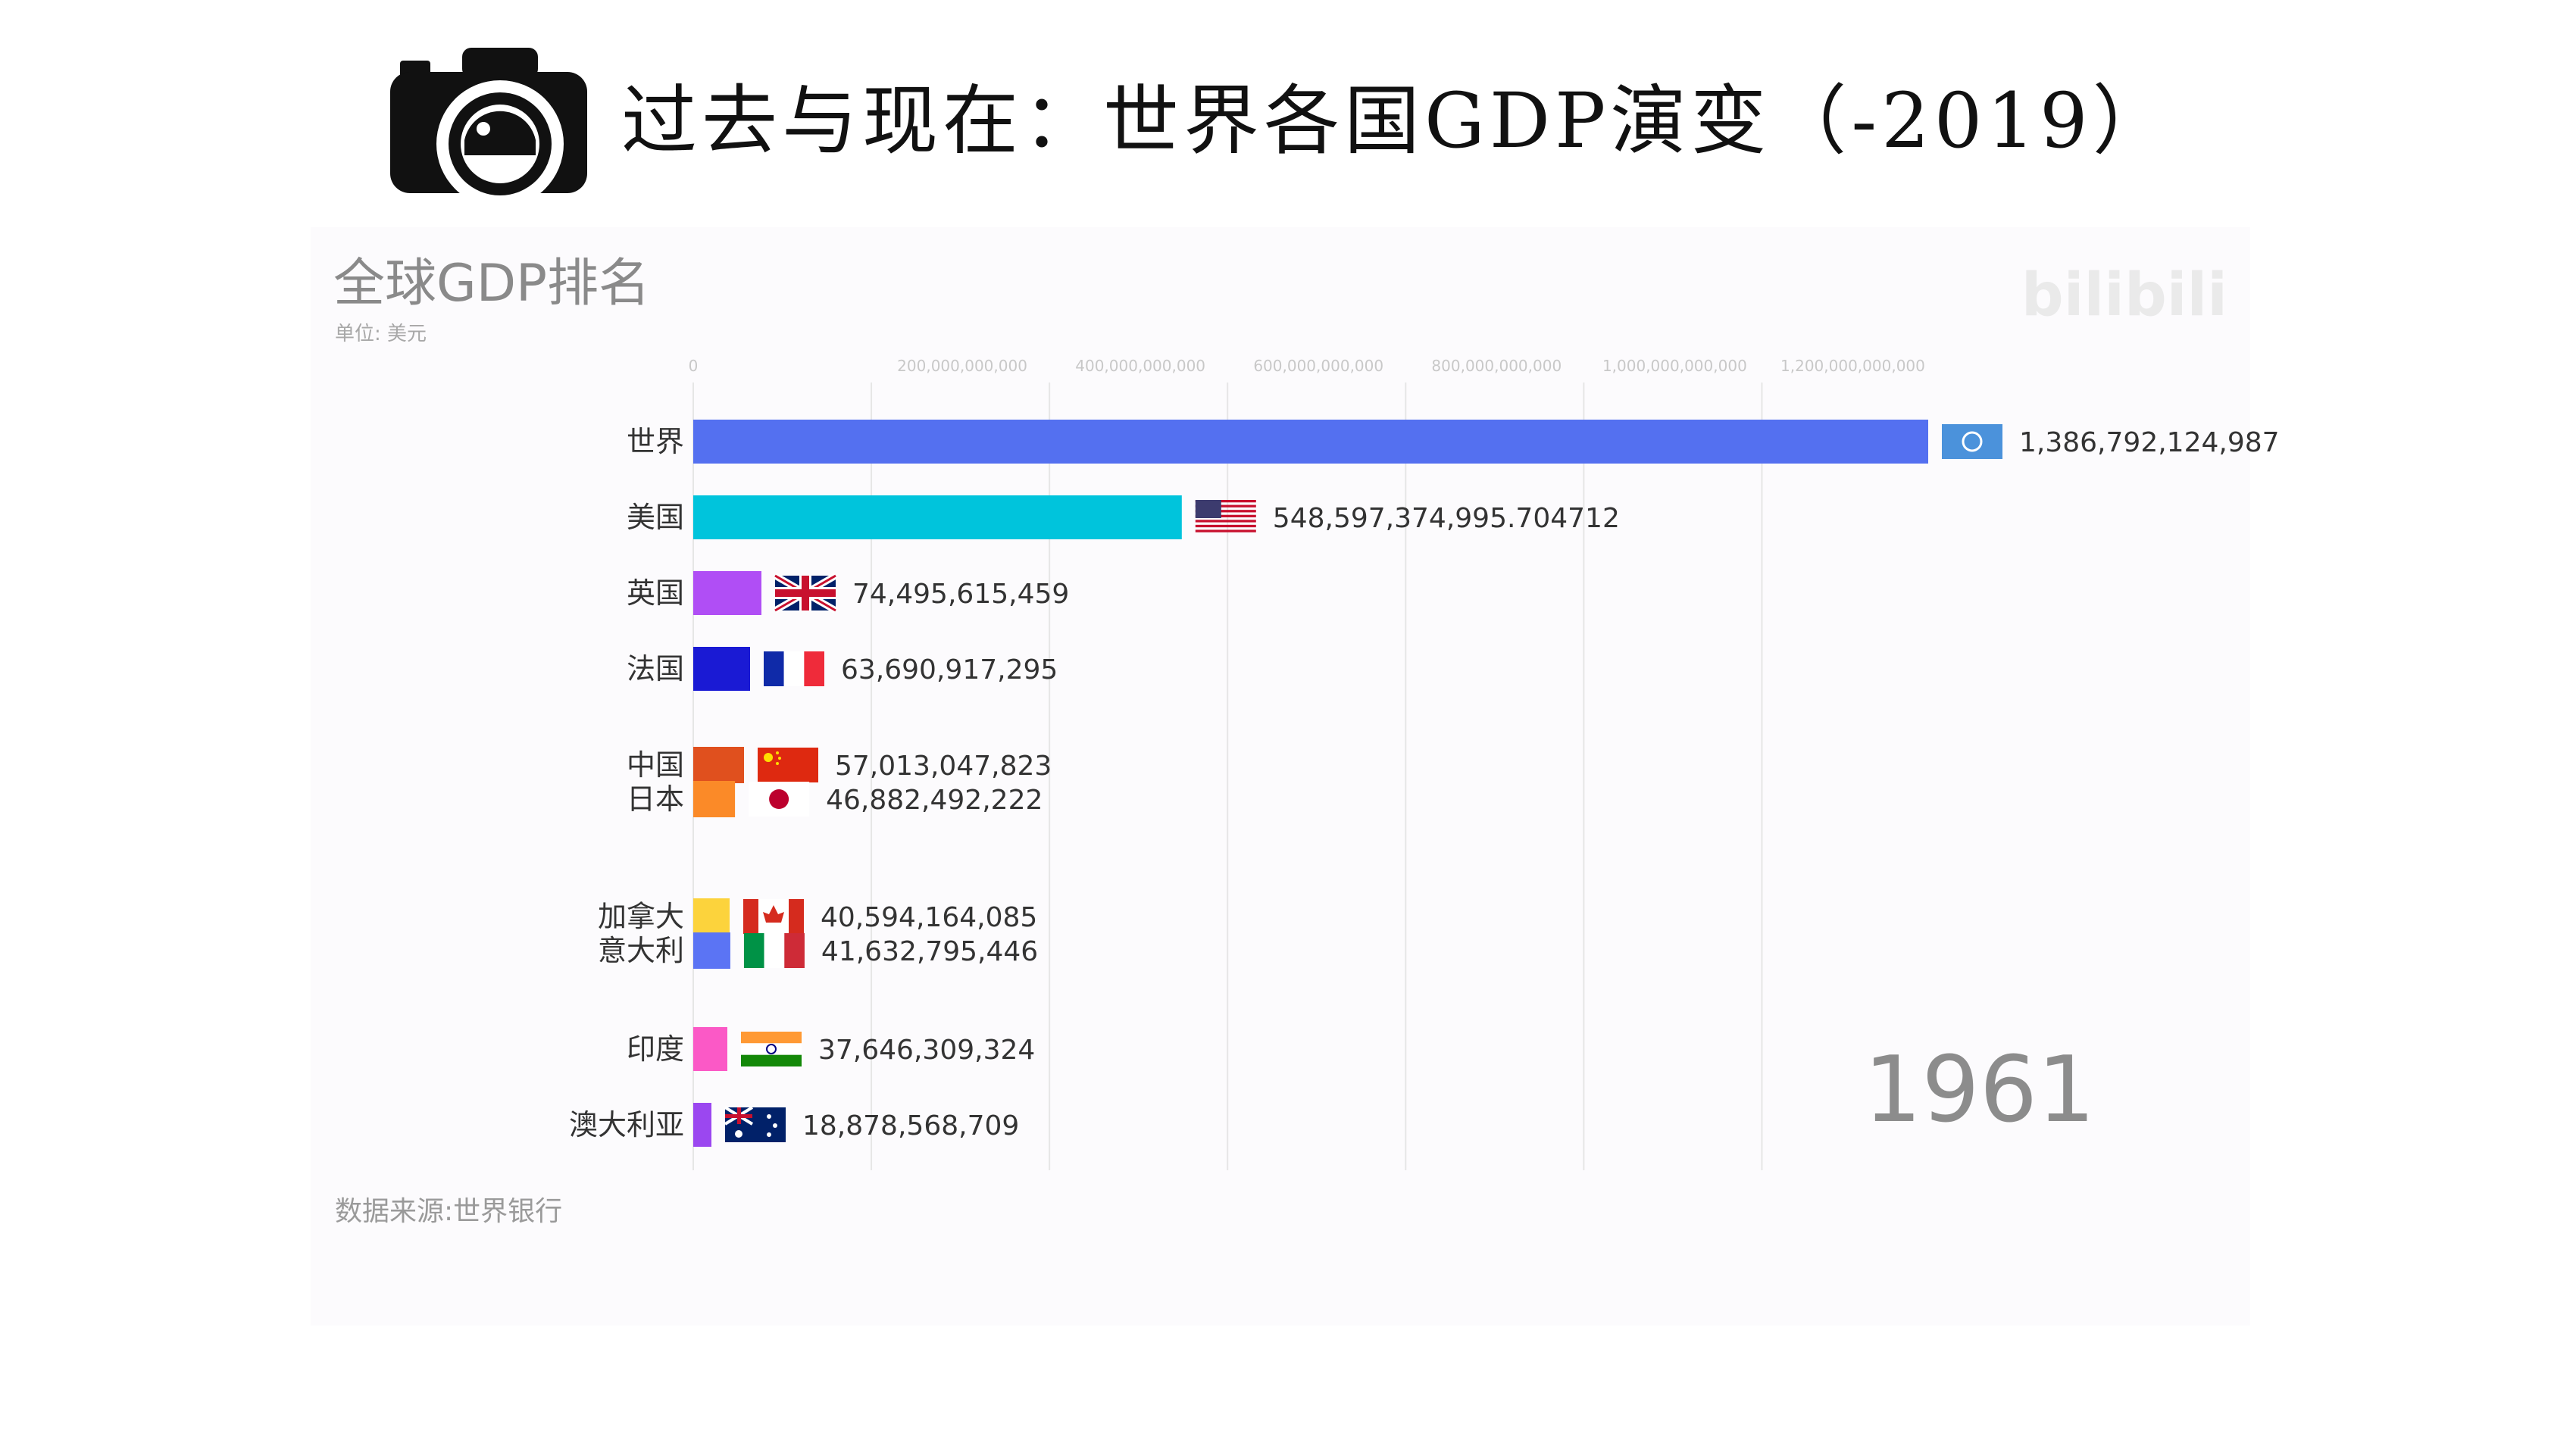  I want to click on category-label: 英国, so click(655, 593).